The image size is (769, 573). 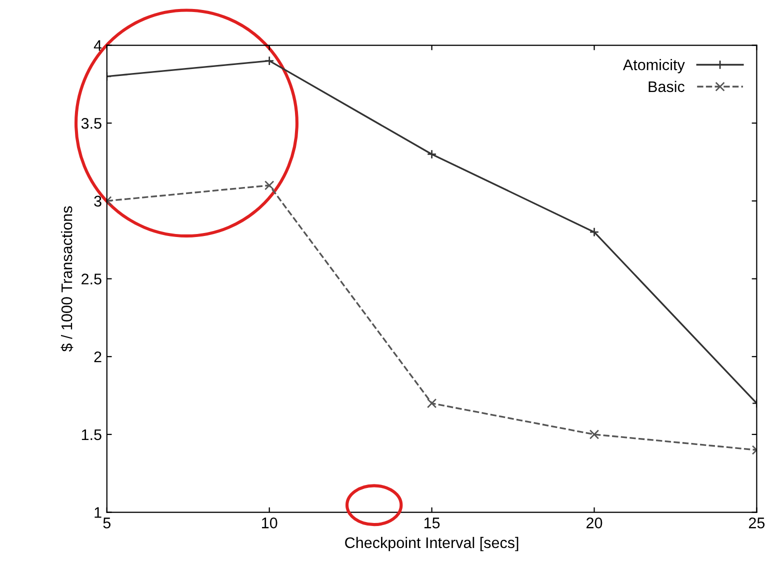 What do you see at coordinates (98, 512) in the screenshot?
I see `y-tick-label: 1` at bounding box center [98, 512].